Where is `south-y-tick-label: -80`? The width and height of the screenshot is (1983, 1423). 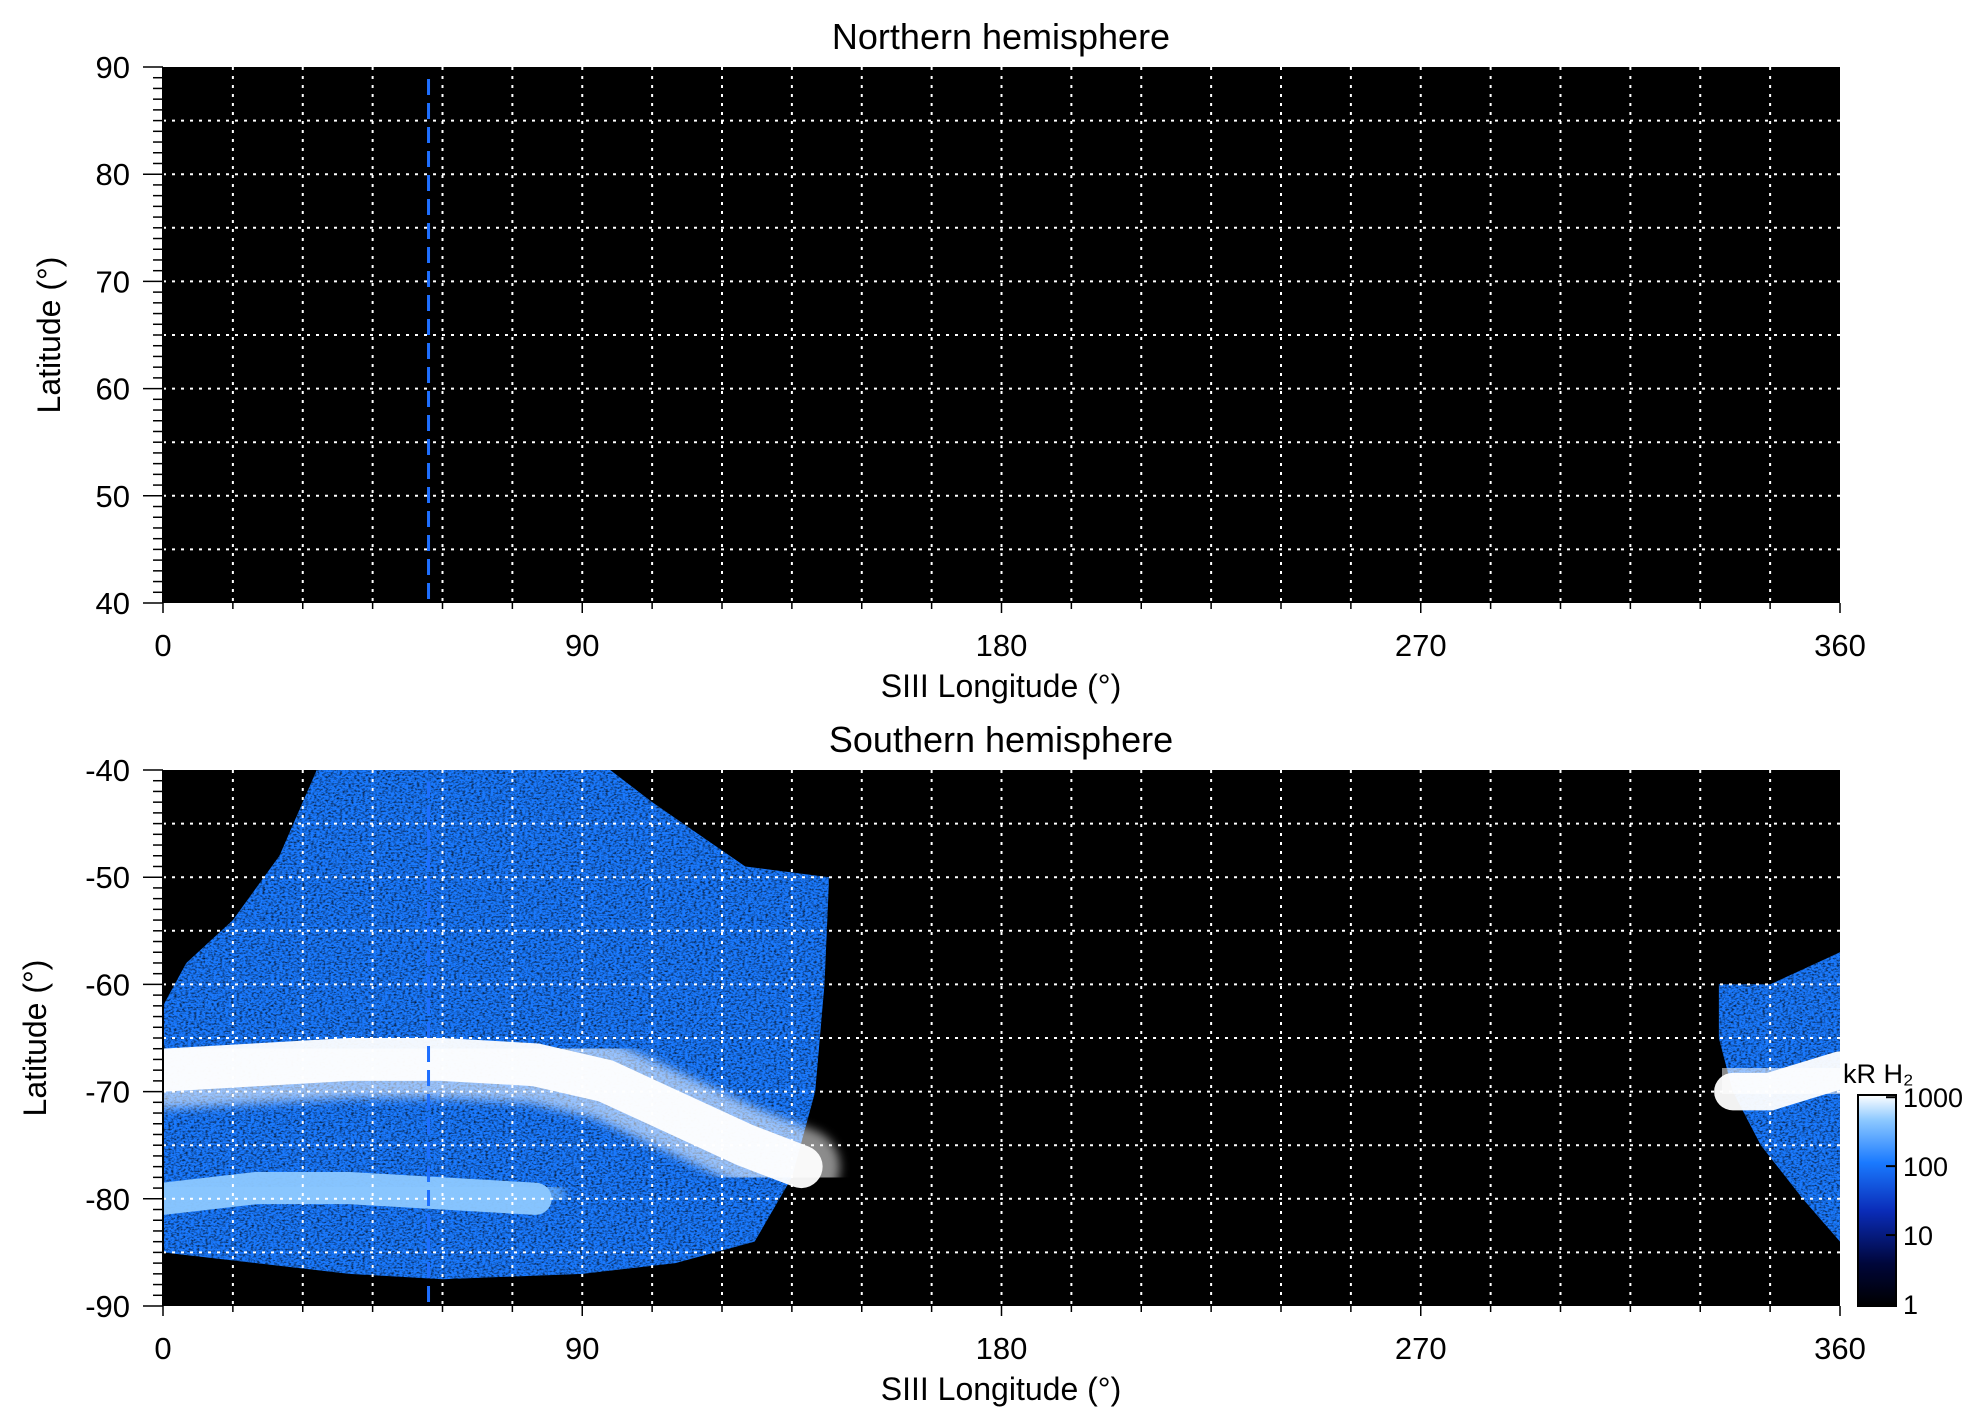
south-y-tick-label: -80 is located at coordinates (107, 1199).